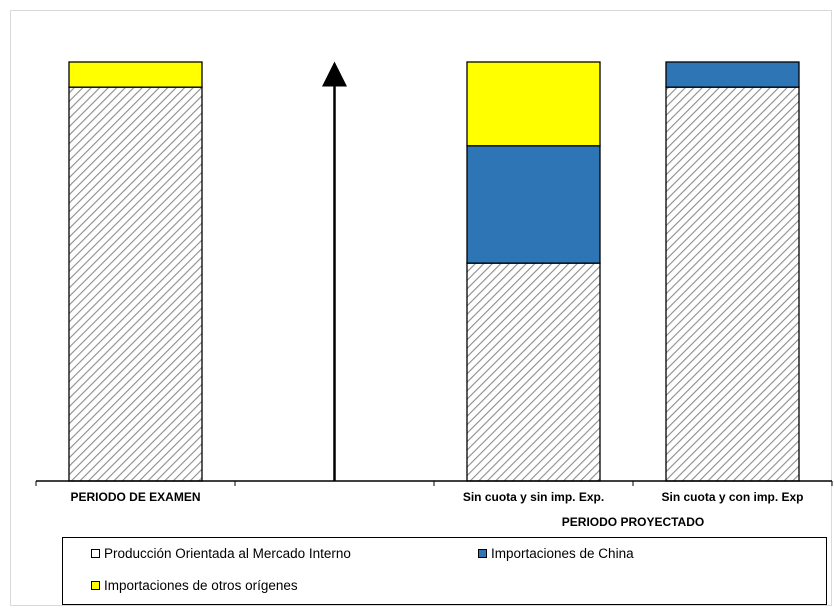 The height and width of the screenshot is (609, 834). Describe the element at coordinates (732, 497) in the screenshot. I see `x-tick-label: Sin cuota y con imp. Exp` at that location.